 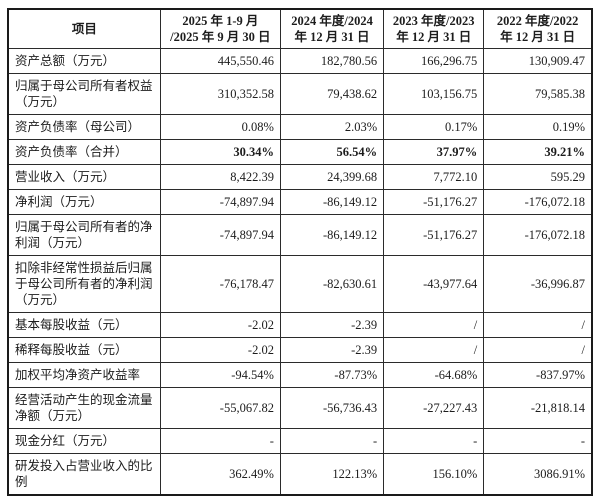 What do you see at coordinates (84, 28) in the screenshot?
I see `header-cell-item: 项目` at bounding box center [84, 28].